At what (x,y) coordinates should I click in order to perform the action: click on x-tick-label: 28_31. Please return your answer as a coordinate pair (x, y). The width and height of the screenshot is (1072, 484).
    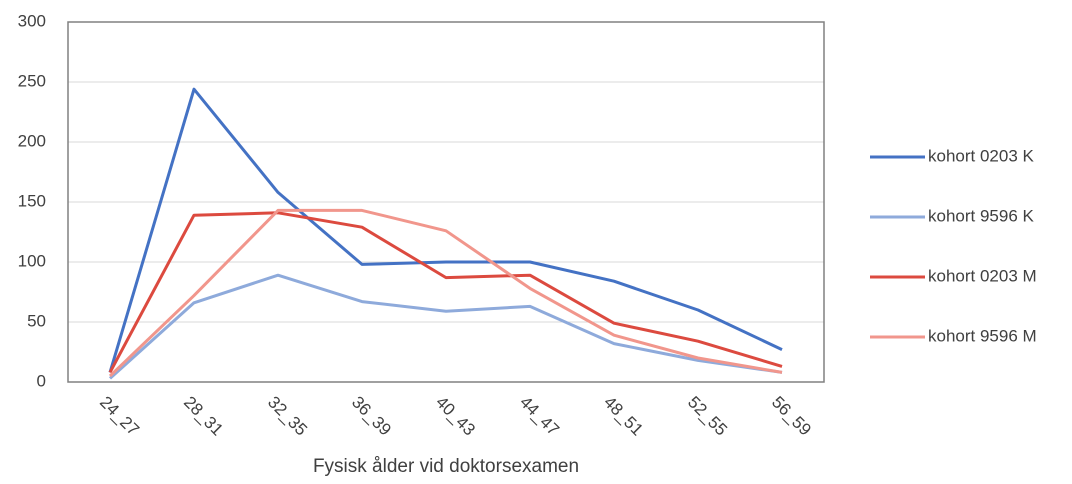
    Looking at the image, I should click on (203, 416).